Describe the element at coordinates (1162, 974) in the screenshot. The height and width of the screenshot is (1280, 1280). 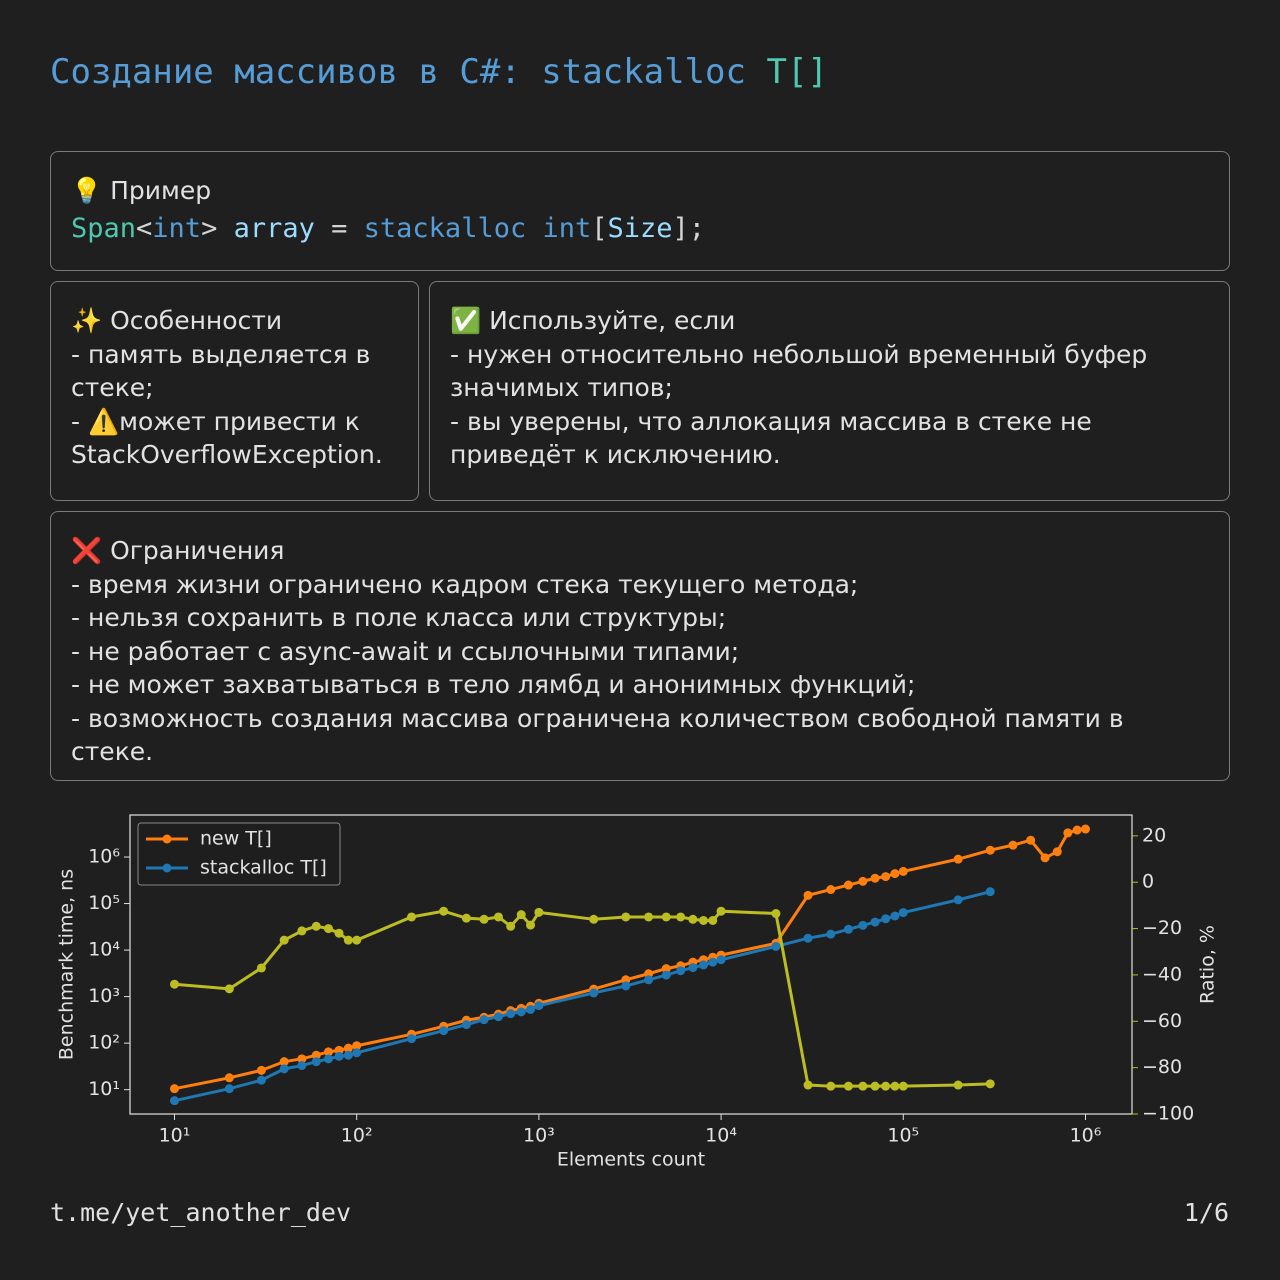
I see `y2-tick-label: −40` at that location.